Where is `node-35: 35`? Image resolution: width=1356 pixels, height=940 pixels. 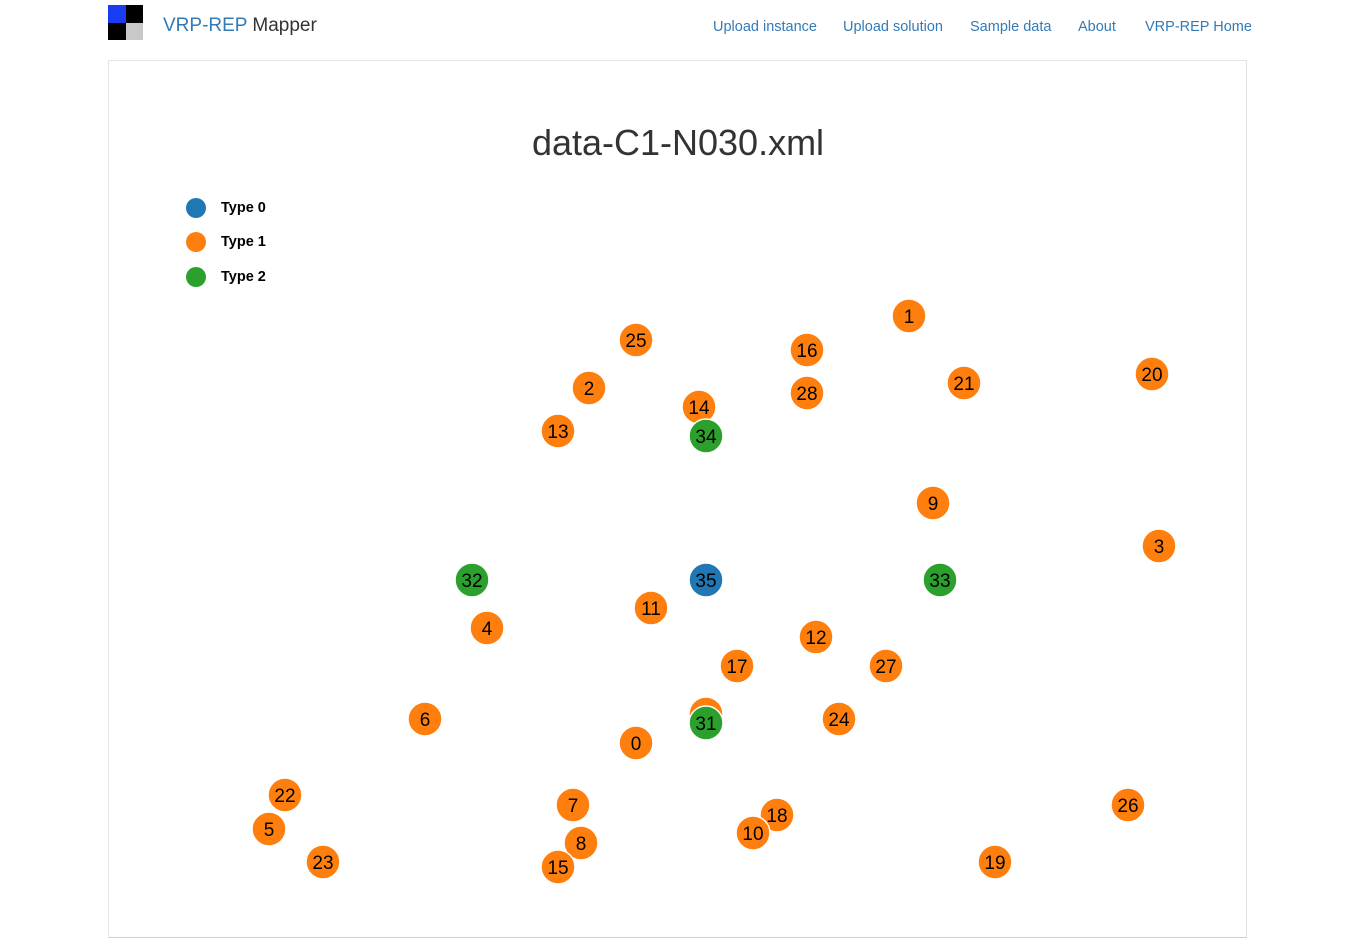
node-35: 35 is located at coordinates (706, 580).